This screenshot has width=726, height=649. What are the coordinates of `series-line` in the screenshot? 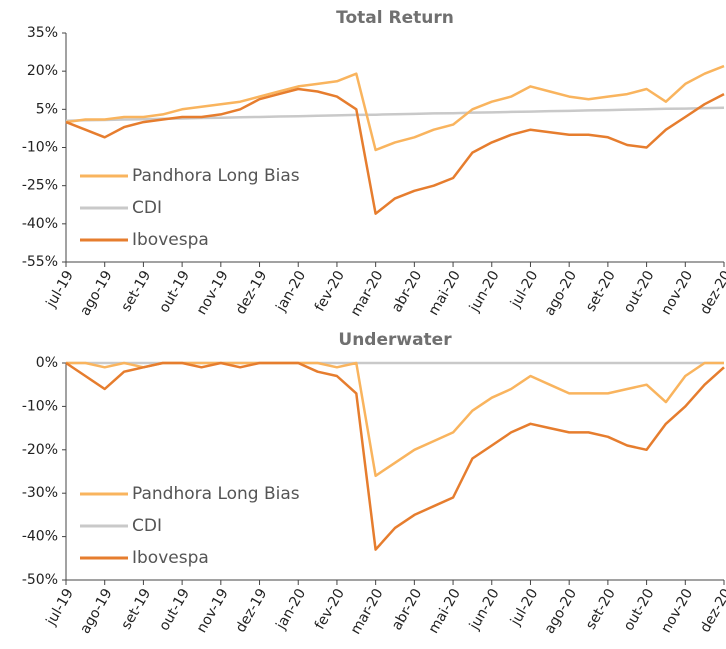 It's located at (395, 108).